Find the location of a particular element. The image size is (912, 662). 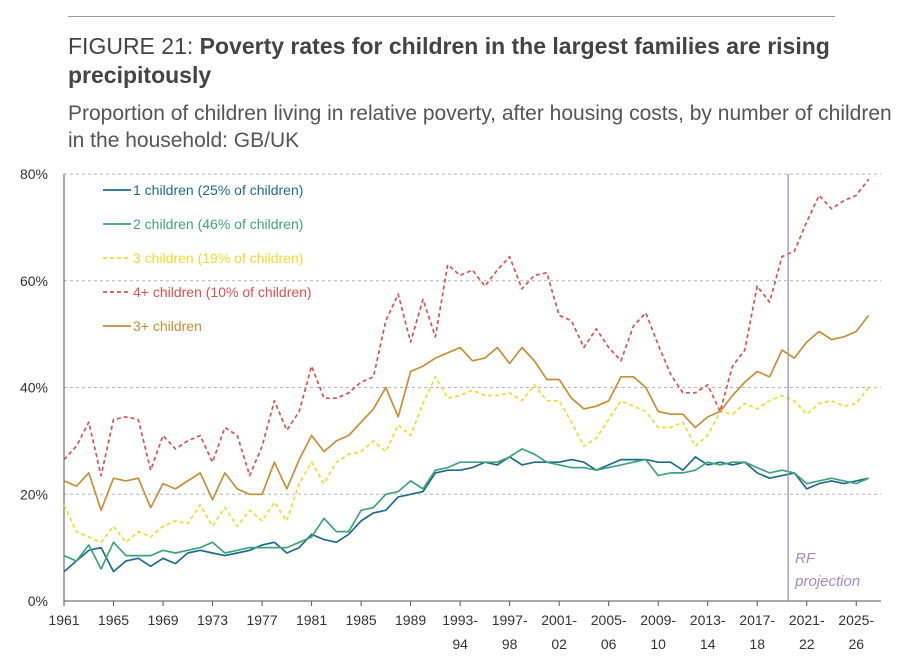

x-tick-label: 1973 is located at coordinates (212, 620).